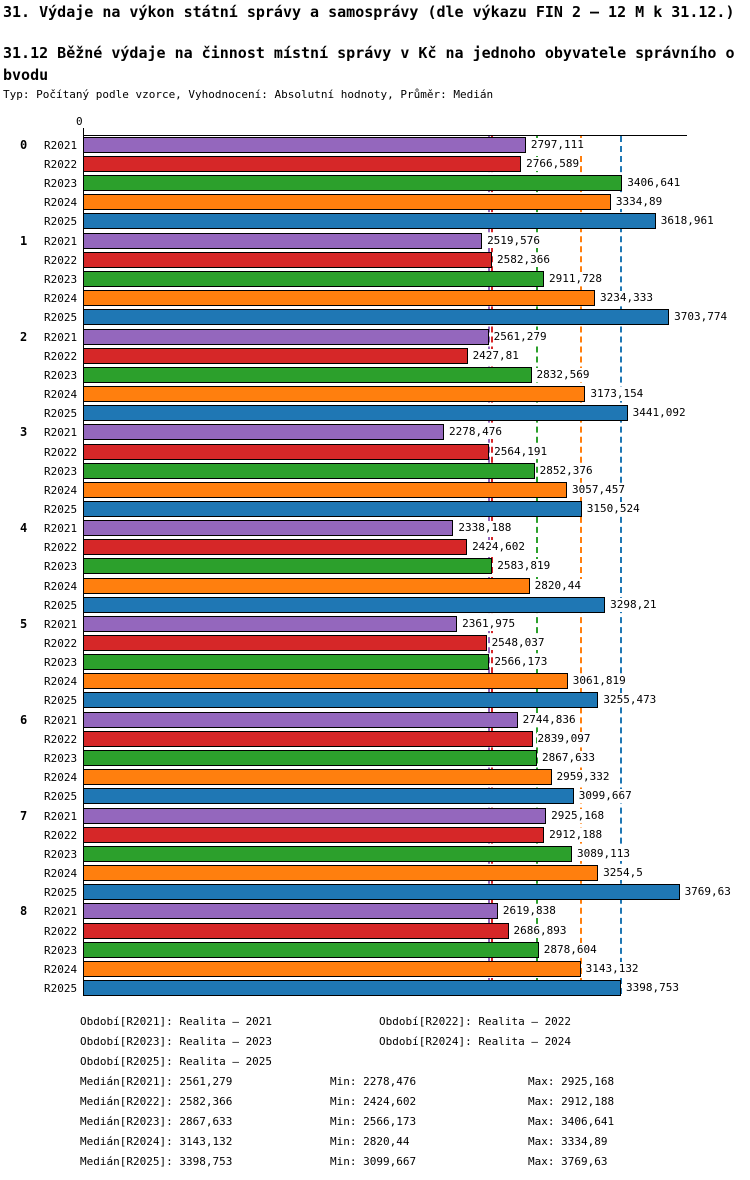 The width and height of the screenshot is (750, 1180). What do you see at coordinates (639, 202) in the screenshot?
I see `bar-value-label: 3334,89` at bounding box center [639, 202].